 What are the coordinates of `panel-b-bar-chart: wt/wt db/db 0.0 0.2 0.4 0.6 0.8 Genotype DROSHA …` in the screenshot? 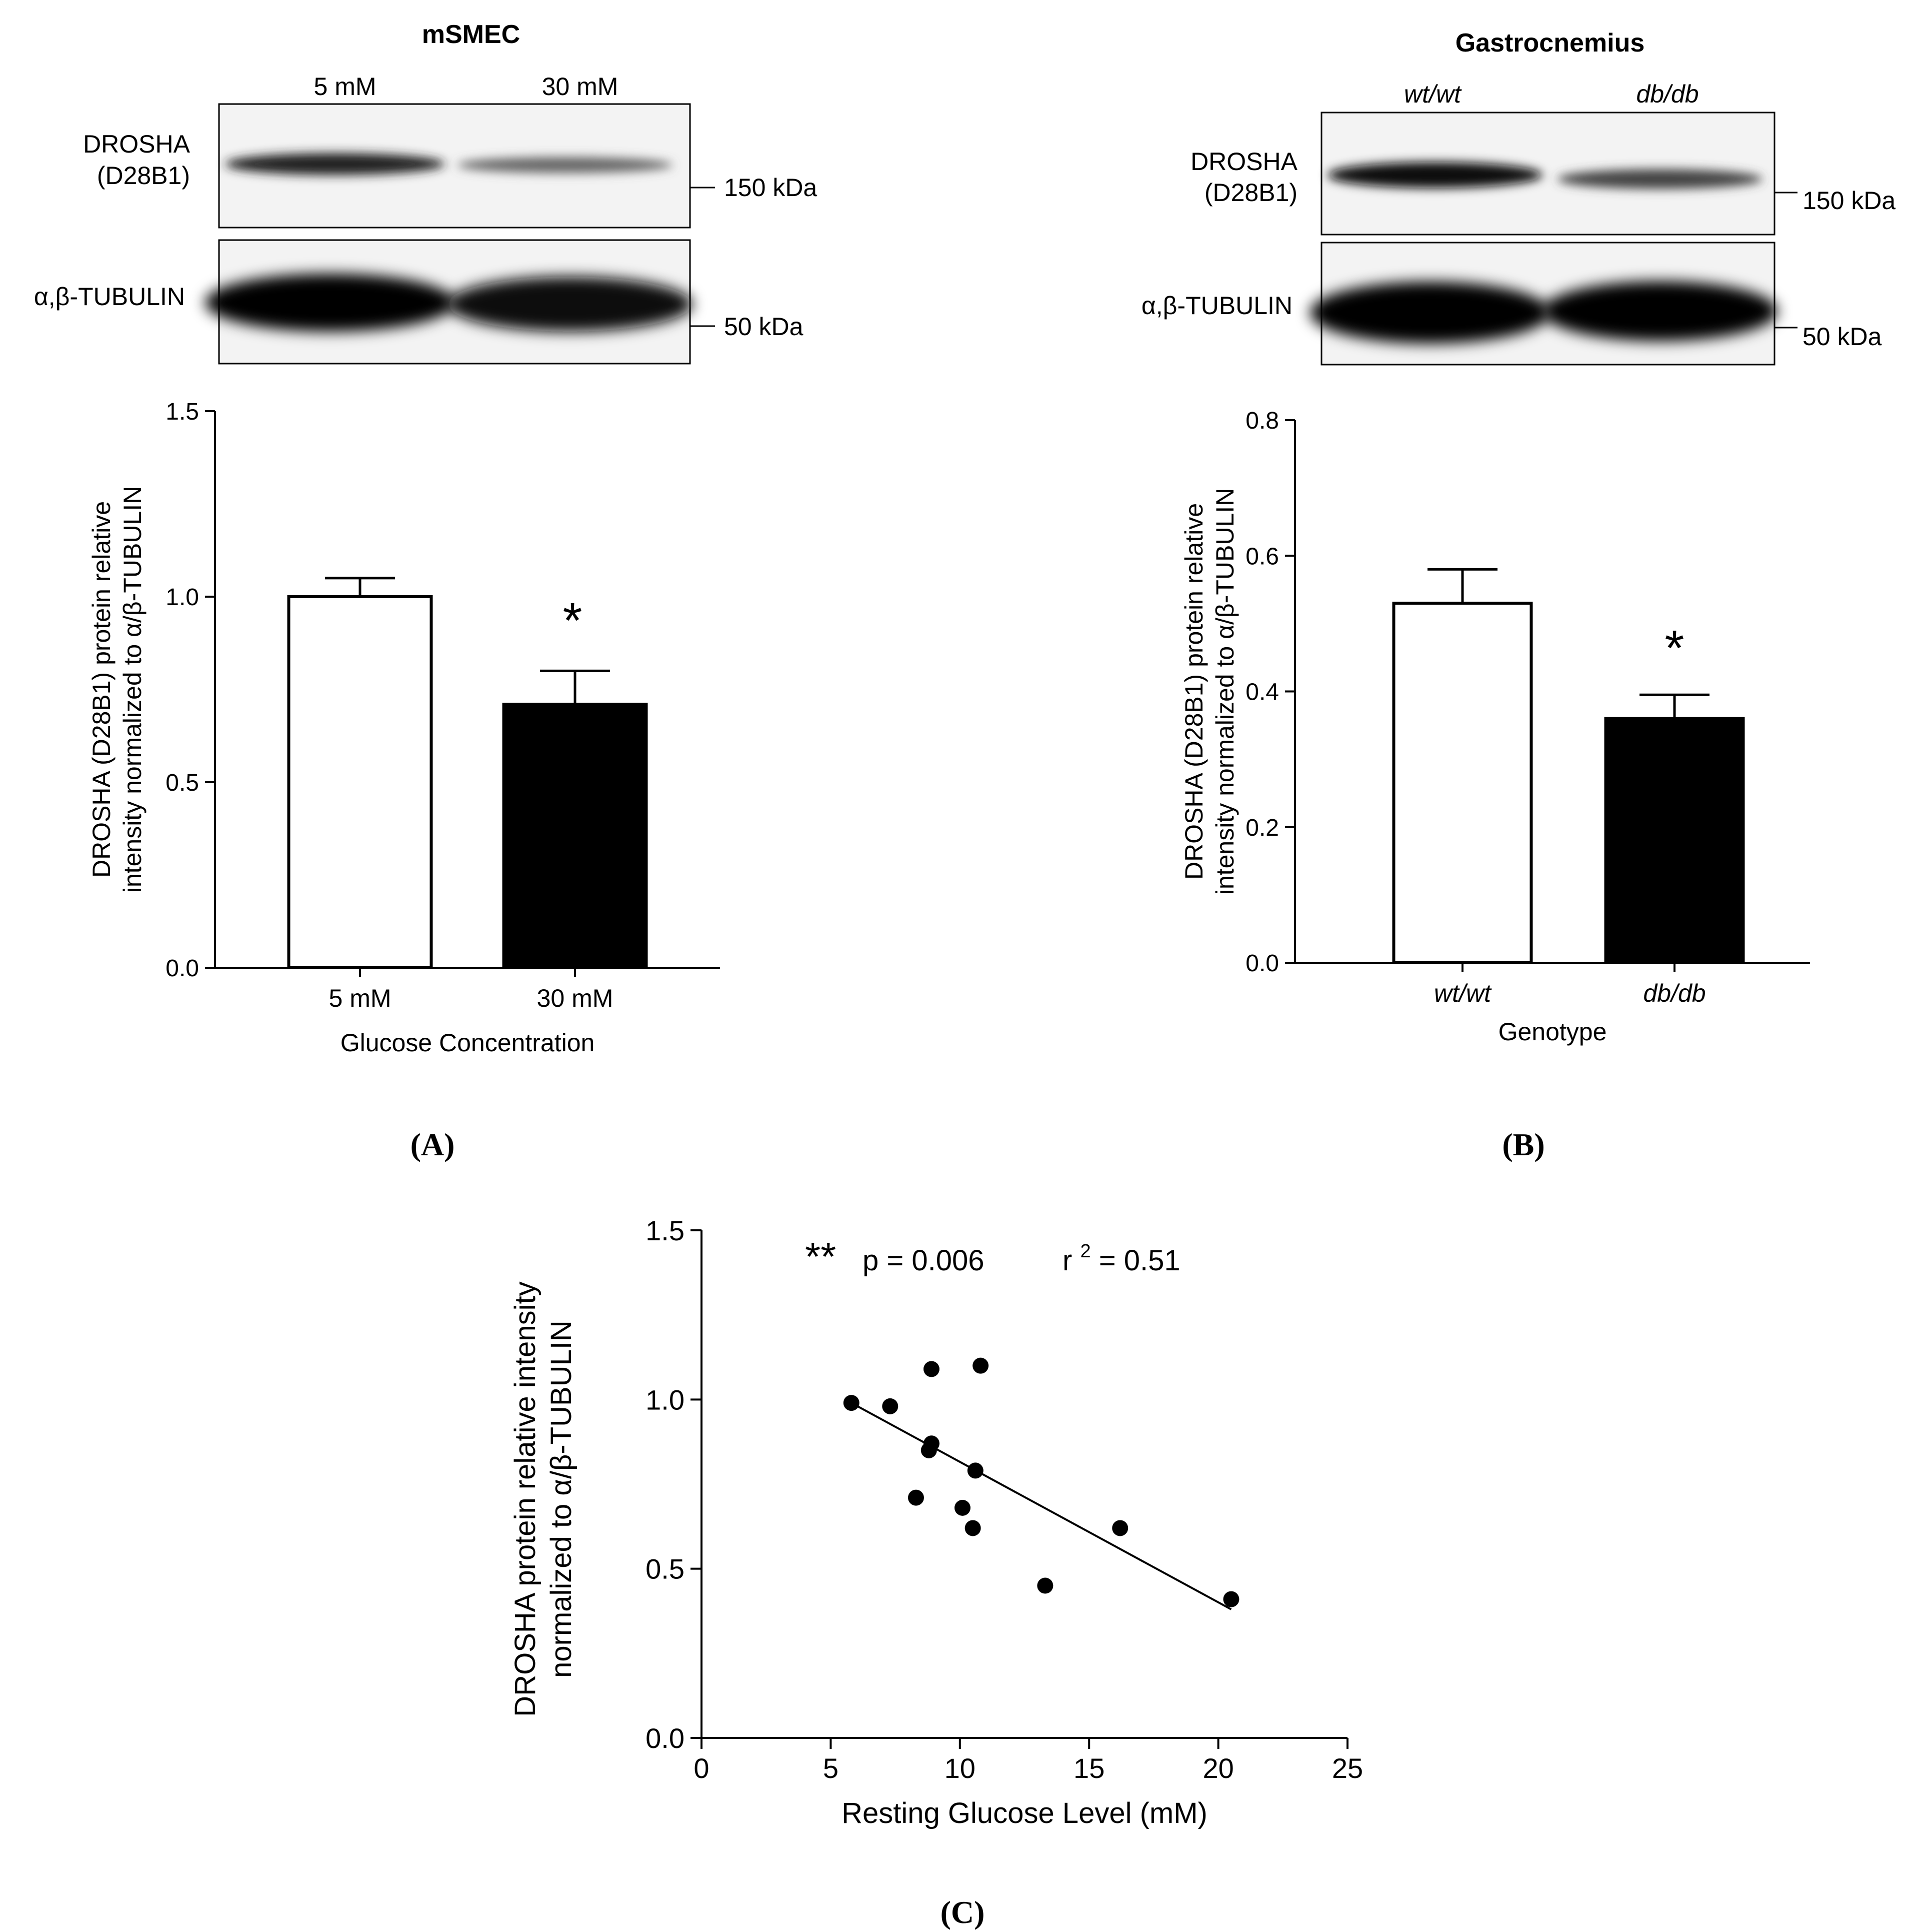 It's located at (1495, 727).